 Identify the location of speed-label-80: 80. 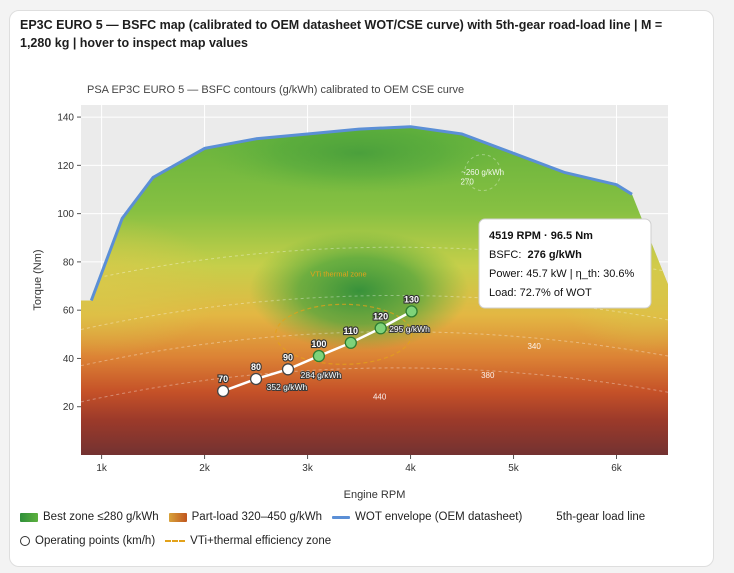
(256, 367).